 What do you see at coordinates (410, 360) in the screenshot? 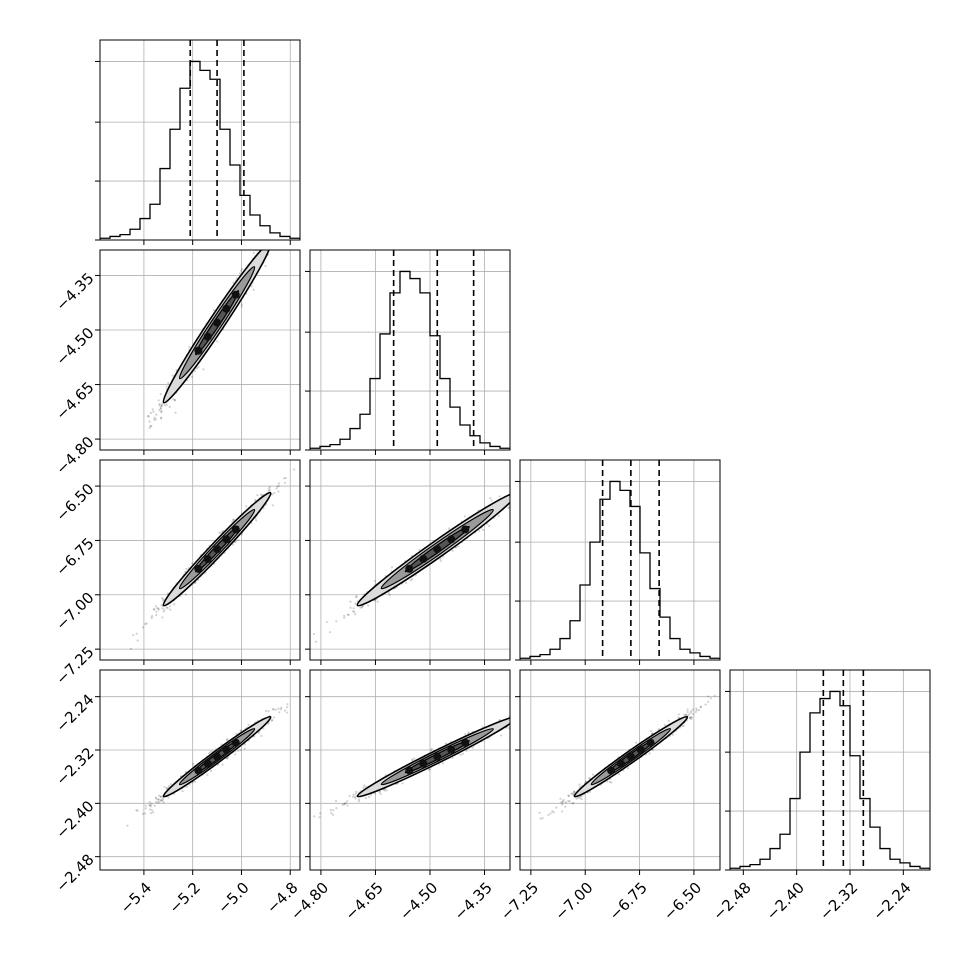
I see `histogram-line` at bounding box center [410, 360].